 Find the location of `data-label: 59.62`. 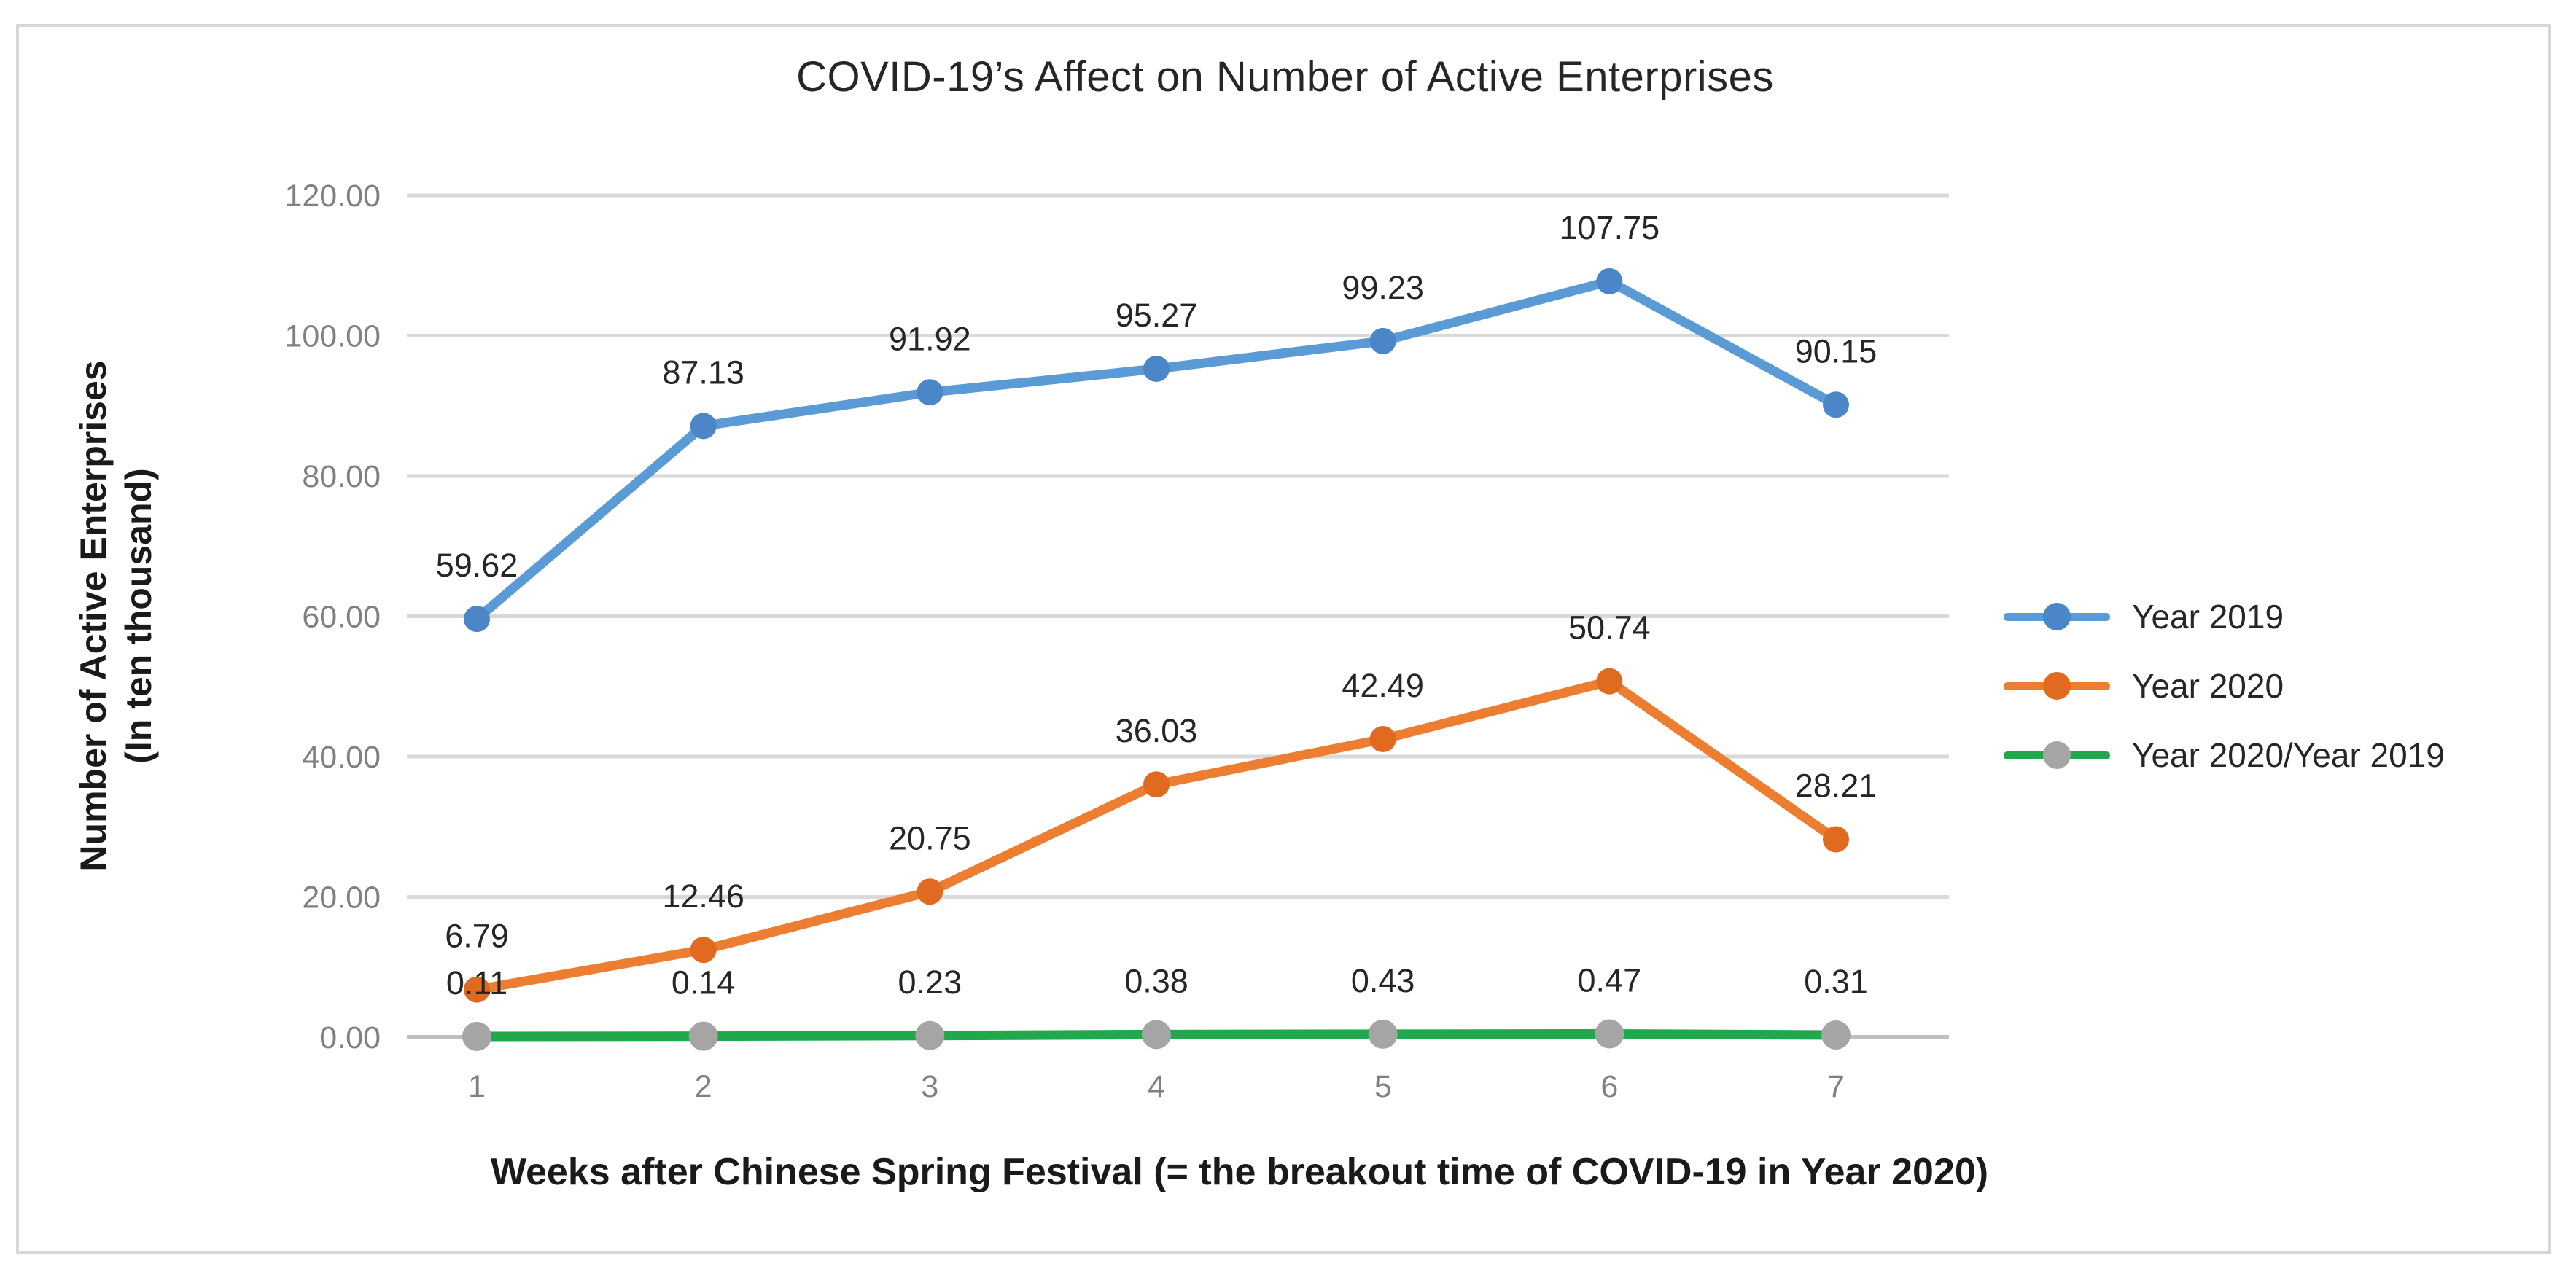

data-label: 59.62 is located at coordinates (477, 565).